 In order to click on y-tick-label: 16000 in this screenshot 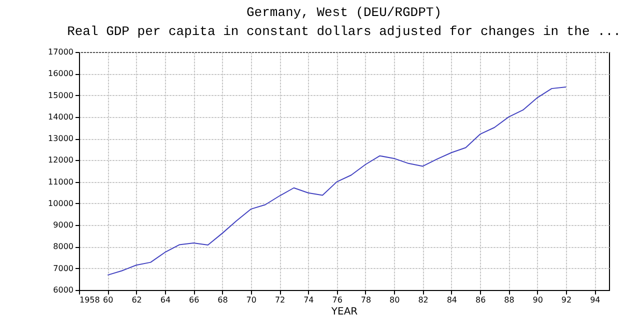, I will do `click(61, 73)`.